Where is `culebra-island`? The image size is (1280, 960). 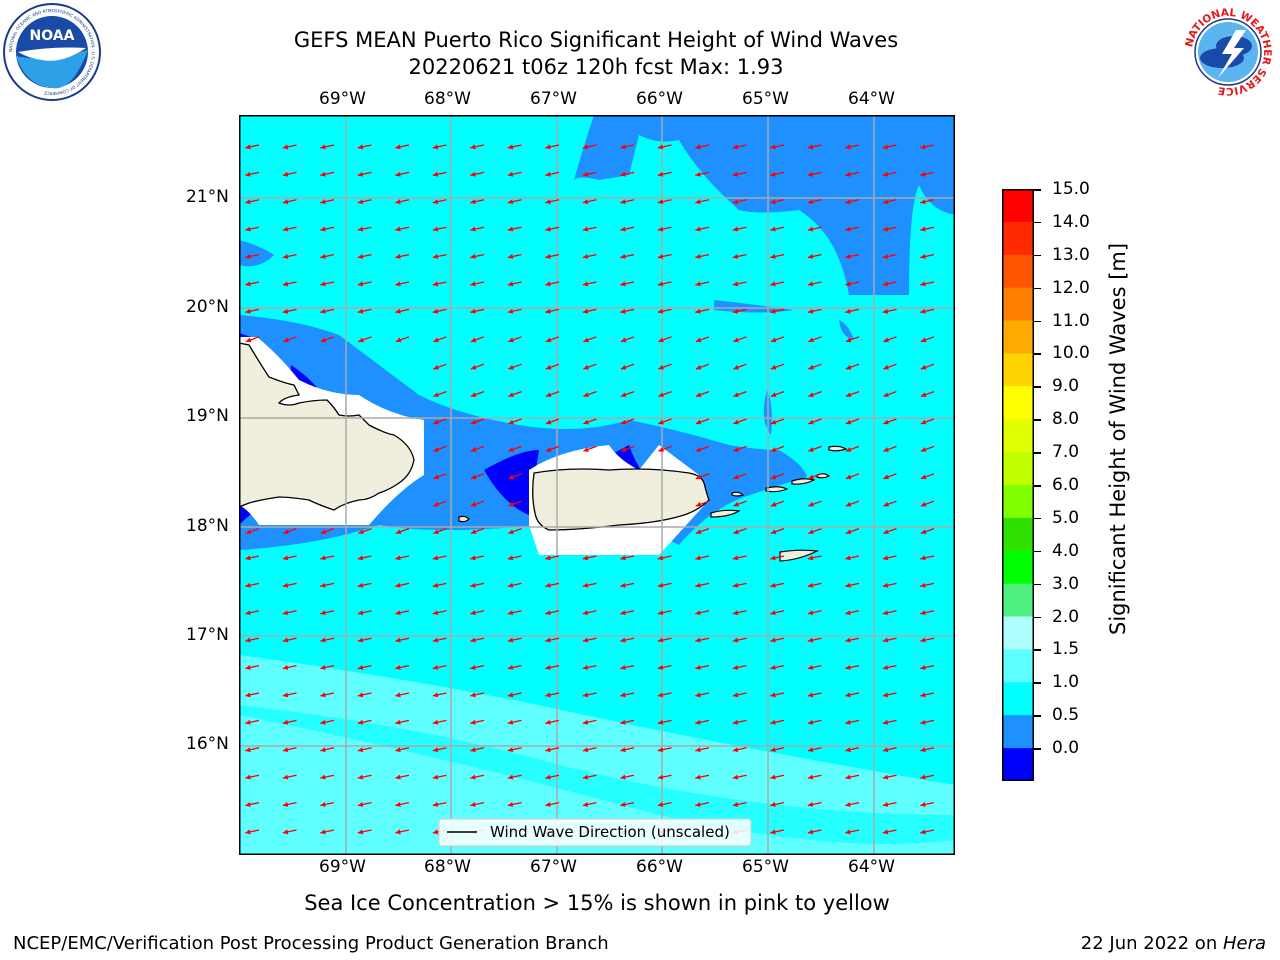
culebra-island is located at coordinates (738, 494).